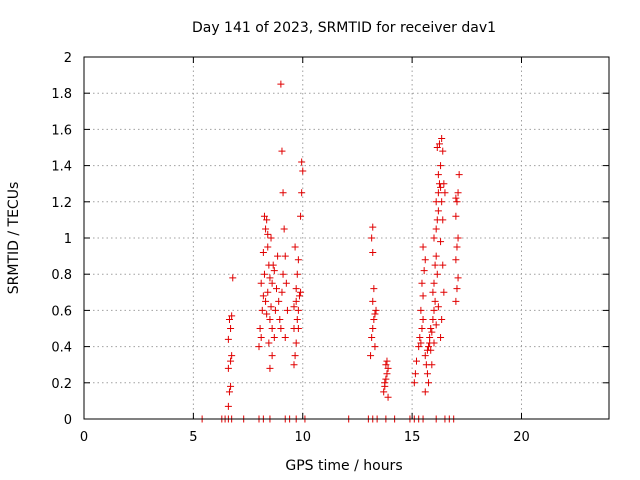  Describe the element at coordinates (61, 203) in the screenshot. I see `y-tick-label: 1.2` at that location.